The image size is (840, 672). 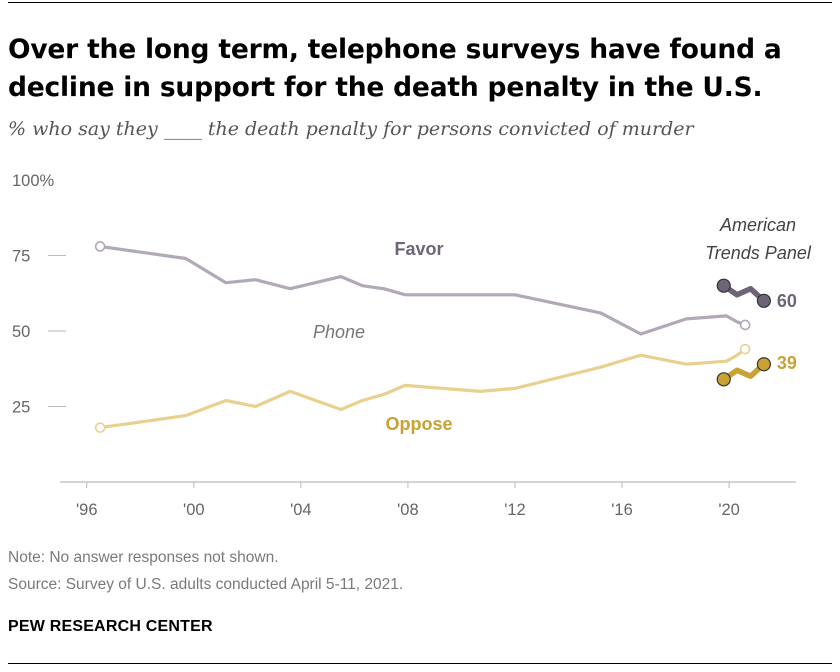 What do you see at coordinates (301, 510) in the screenshot?
I see `x-tick-label: '04` at bounding box center [301, 510].